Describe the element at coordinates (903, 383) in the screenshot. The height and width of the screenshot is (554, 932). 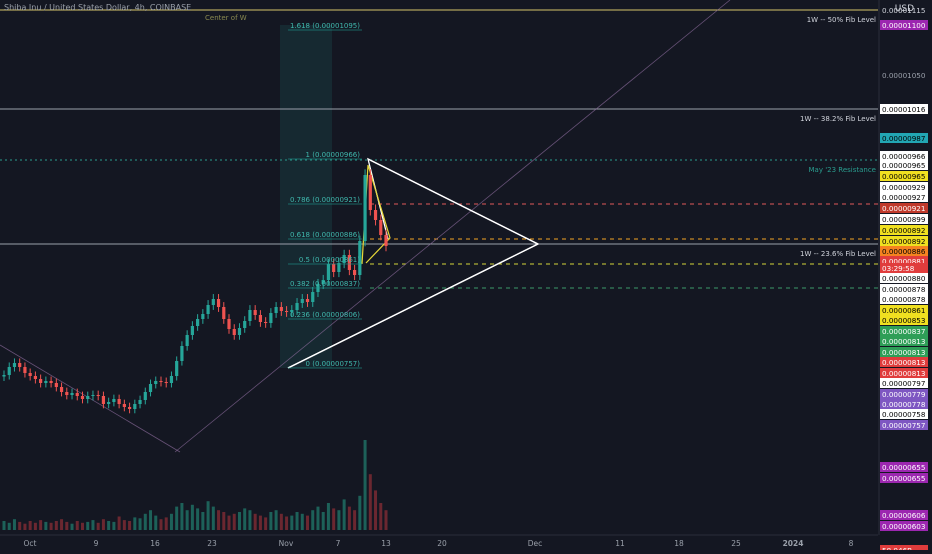
I see `price-scale-label: 0.00000797` at that location.